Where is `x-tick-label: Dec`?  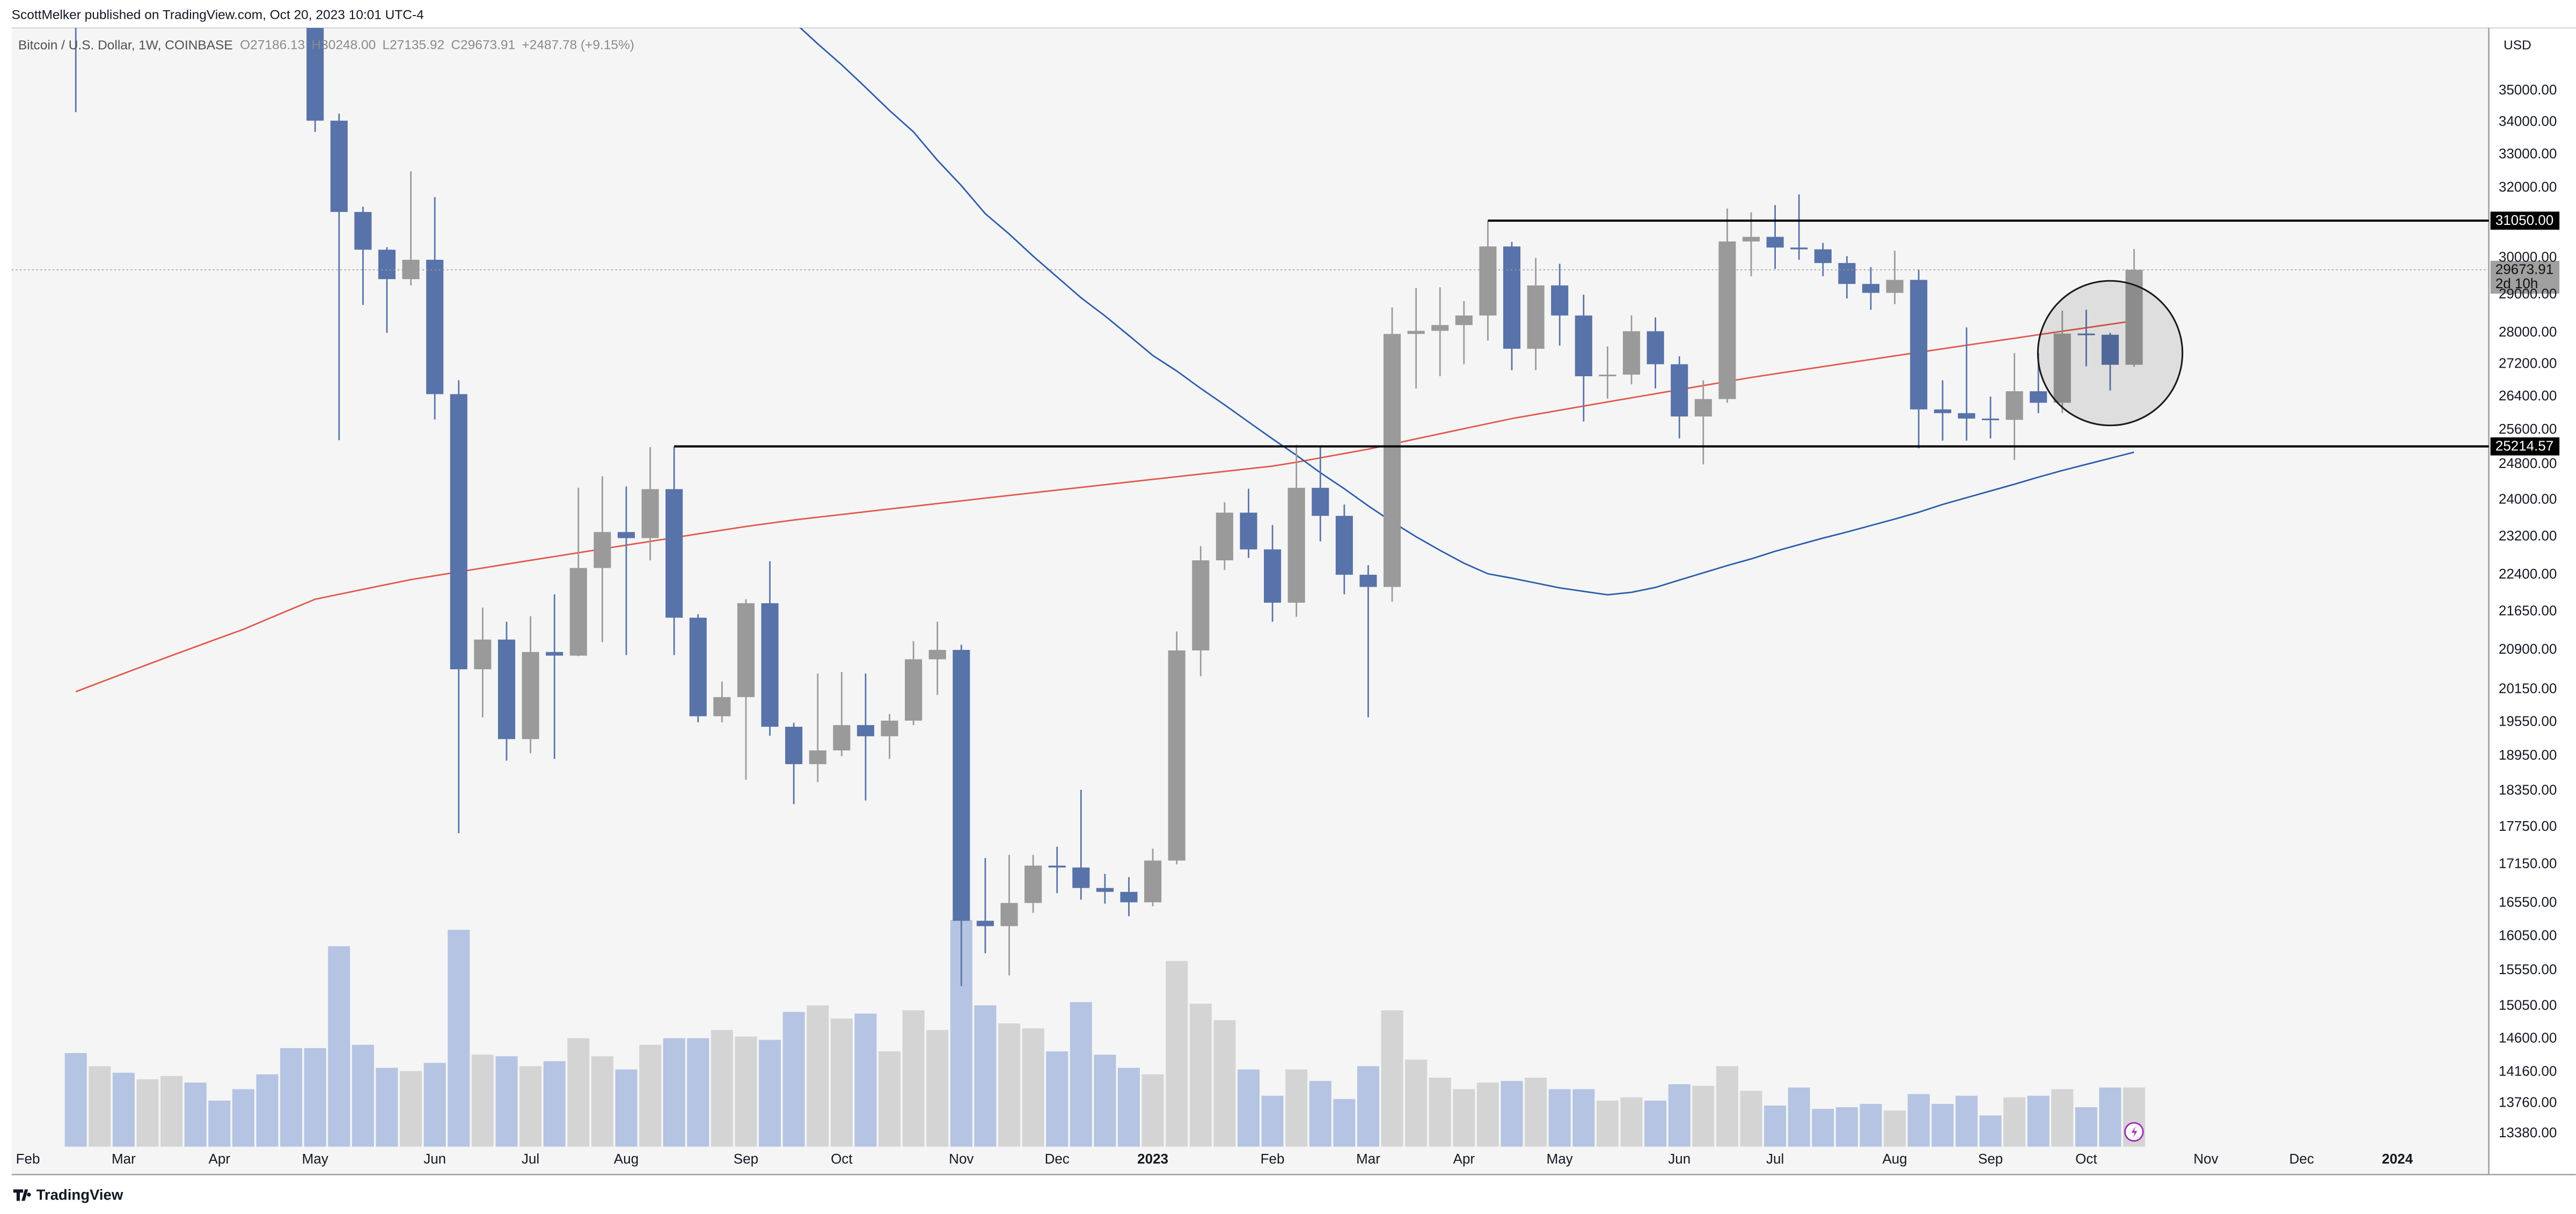
x-tick-label: Dec is located at coordinates (2301, 1159).